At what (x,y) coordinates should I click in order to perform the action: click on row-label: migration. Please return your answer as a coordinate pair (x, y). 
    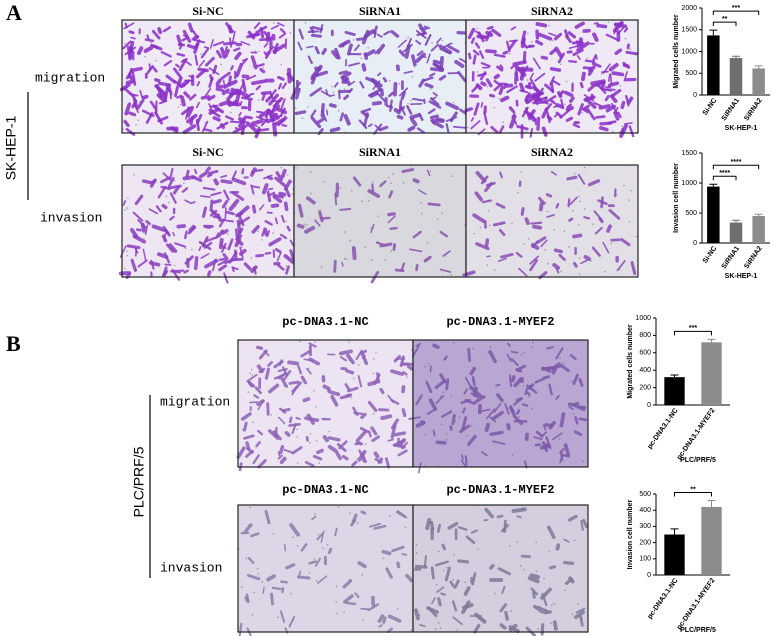
    Looking at the image, I should click on (70, 77).